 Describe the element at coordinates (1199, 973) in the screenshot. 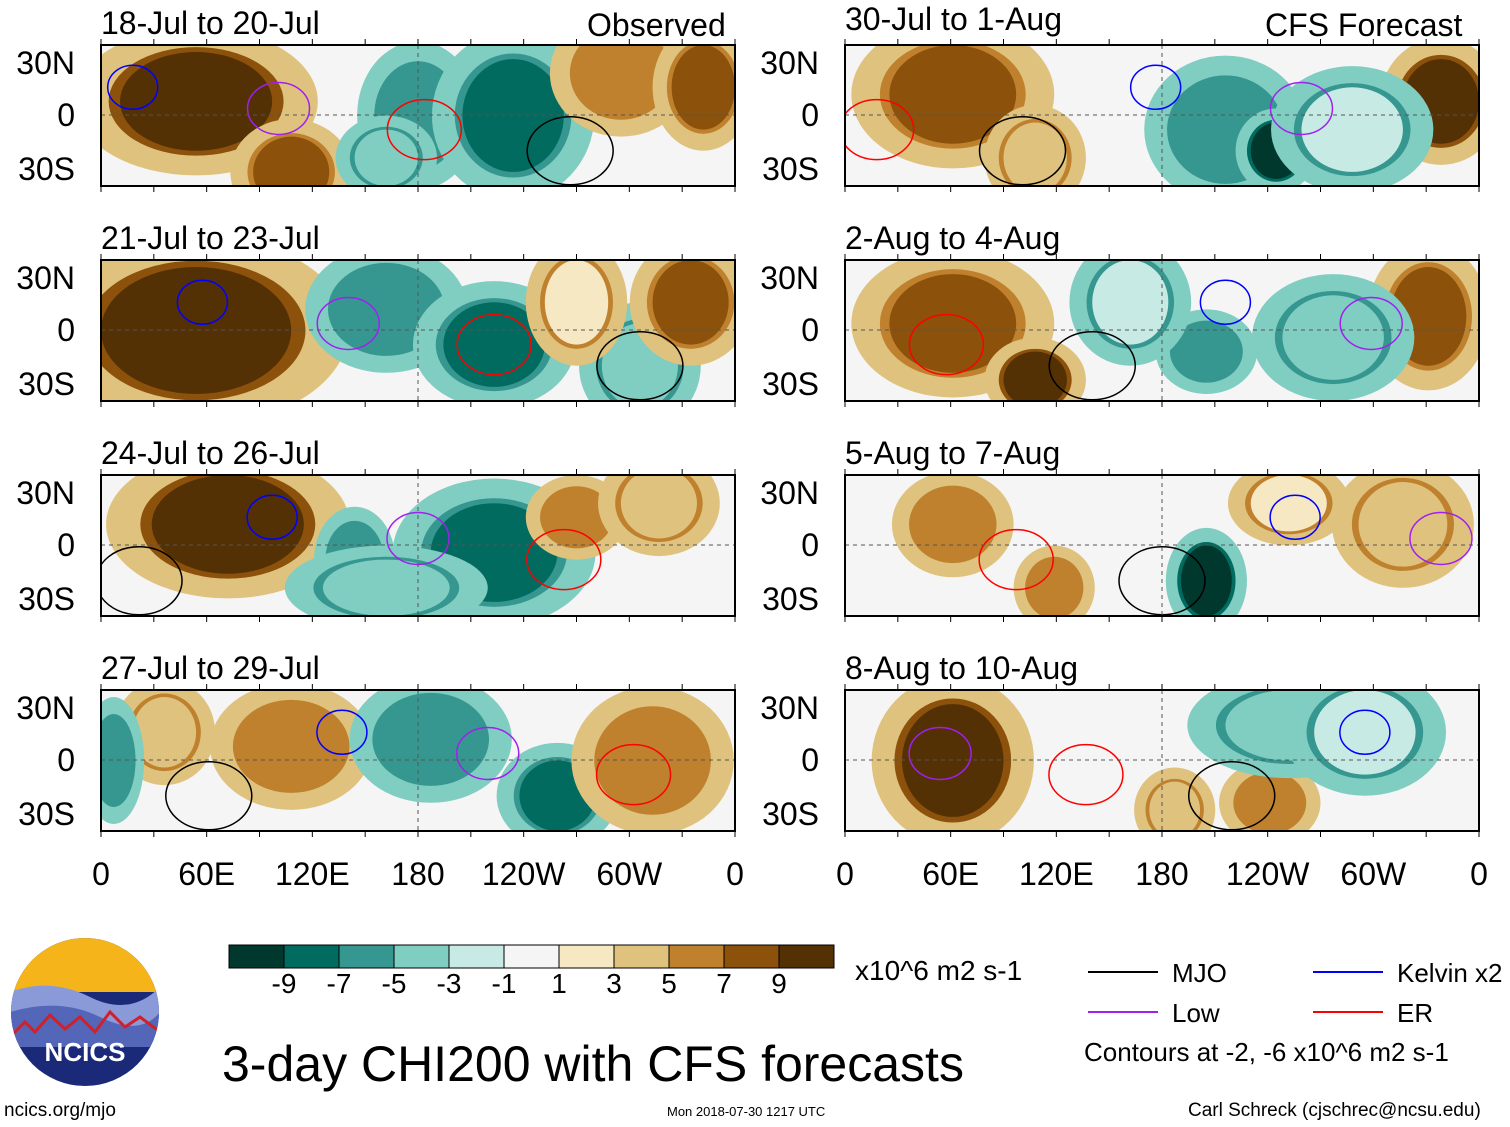

I see `legend-label: MJO` at that location.